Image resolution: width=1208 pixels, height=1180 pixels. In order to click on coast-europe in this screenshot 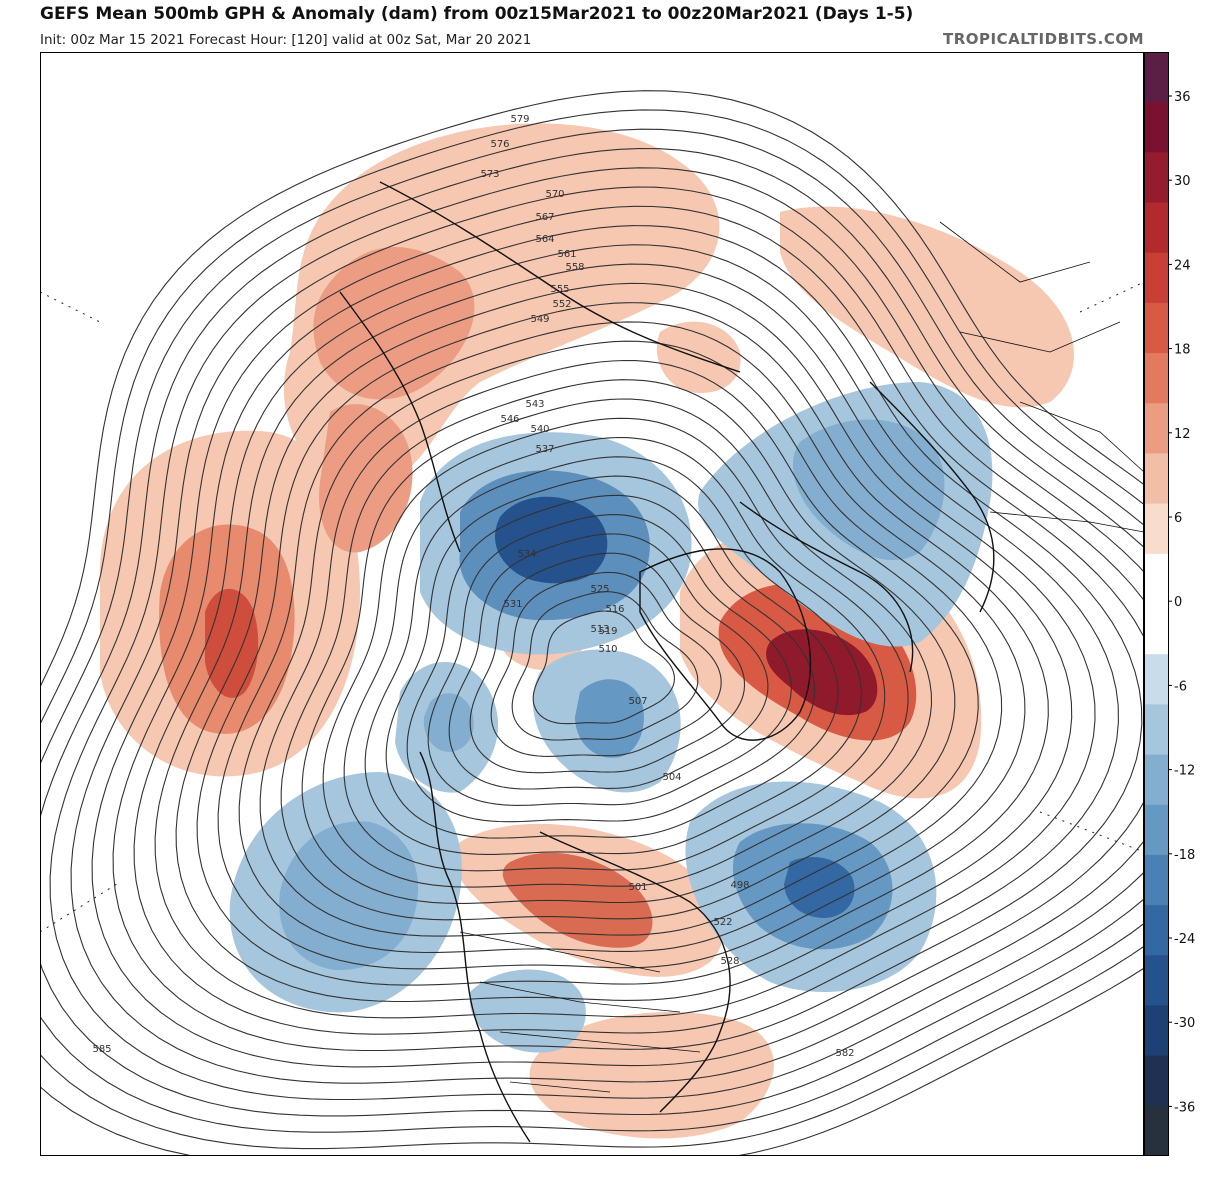, I will do `click(867, 527)`.